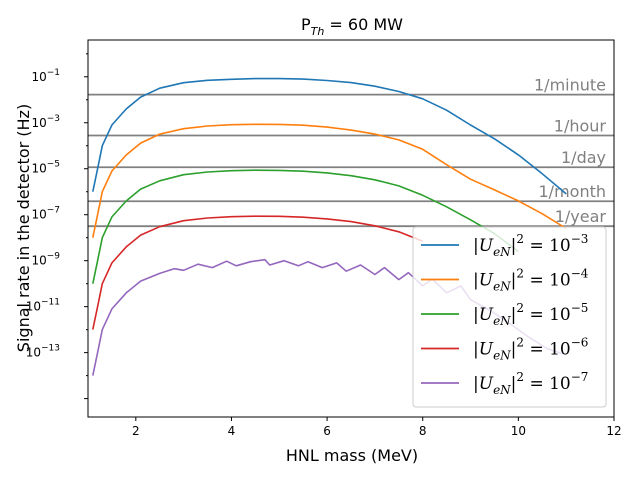  Describe the element at coordinates (530, 314) in the screenshot. I see `legend-entry: |UeN|2 = 10−5` at that location.